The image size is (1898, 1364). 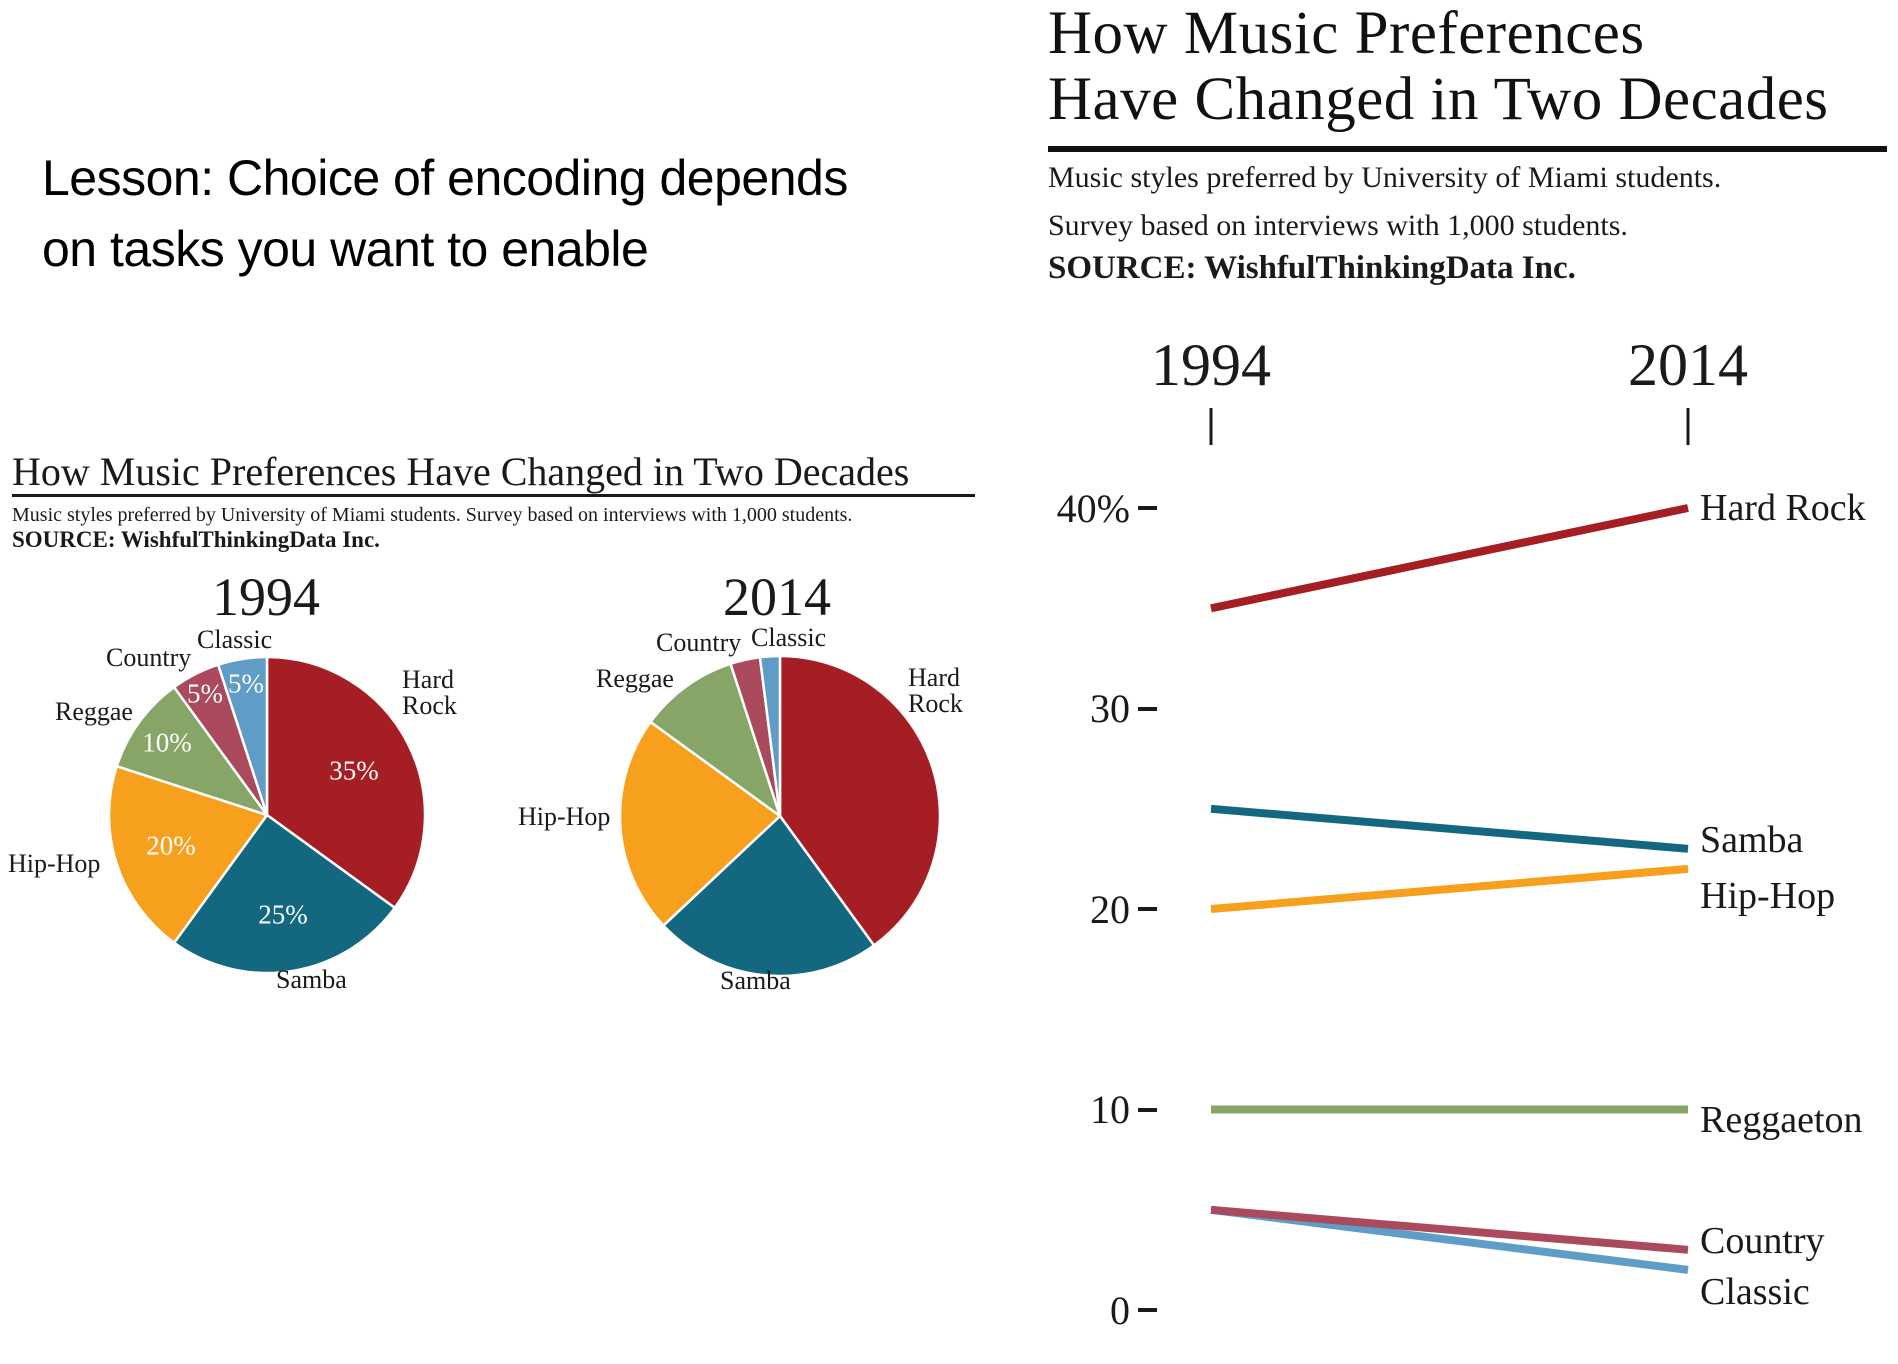 I want to click on pie-1994-slice-reggae, so click(x=192, y=751).